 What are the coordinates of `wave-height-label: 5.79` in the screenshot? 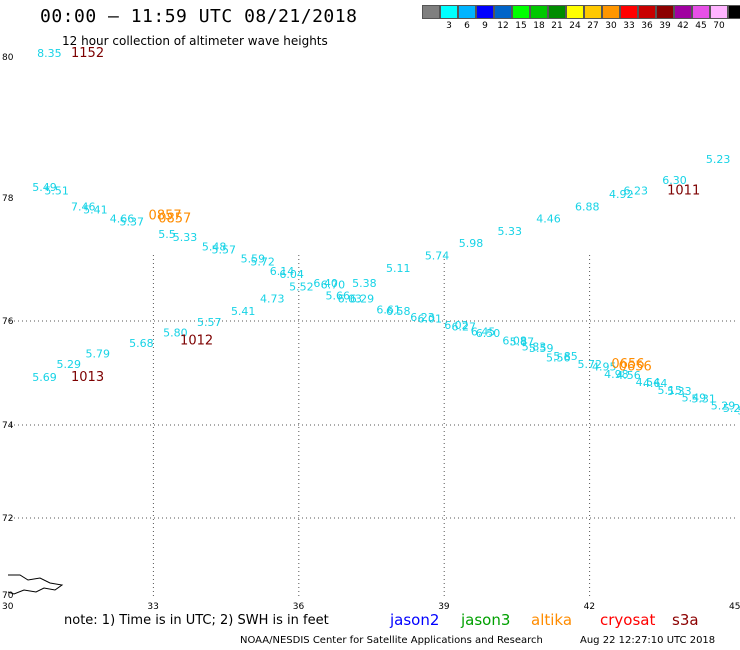 It's located at (98, 353).